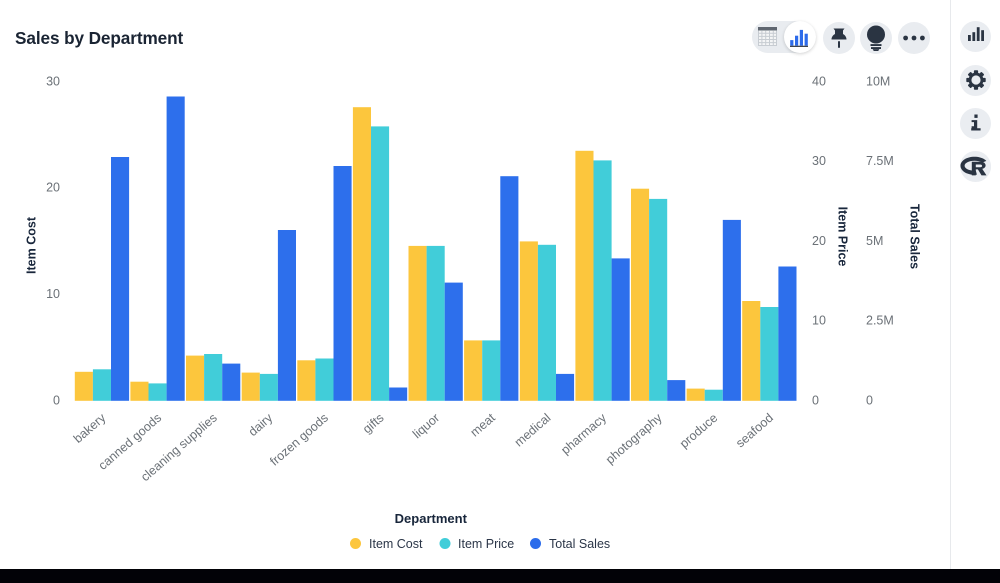  What do you see at coordinates (880, 321) in the screenshot?
I see `svg-text: 2.5M` at bounding box center [880, 321].